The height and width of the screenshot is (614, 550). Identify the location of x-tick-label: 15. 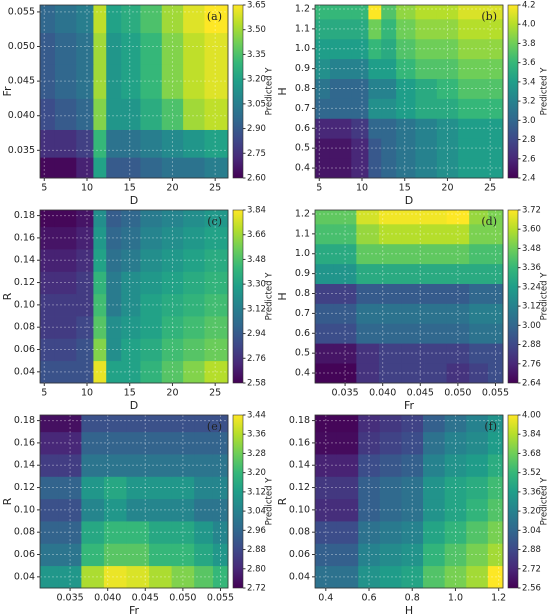
(130, 188).